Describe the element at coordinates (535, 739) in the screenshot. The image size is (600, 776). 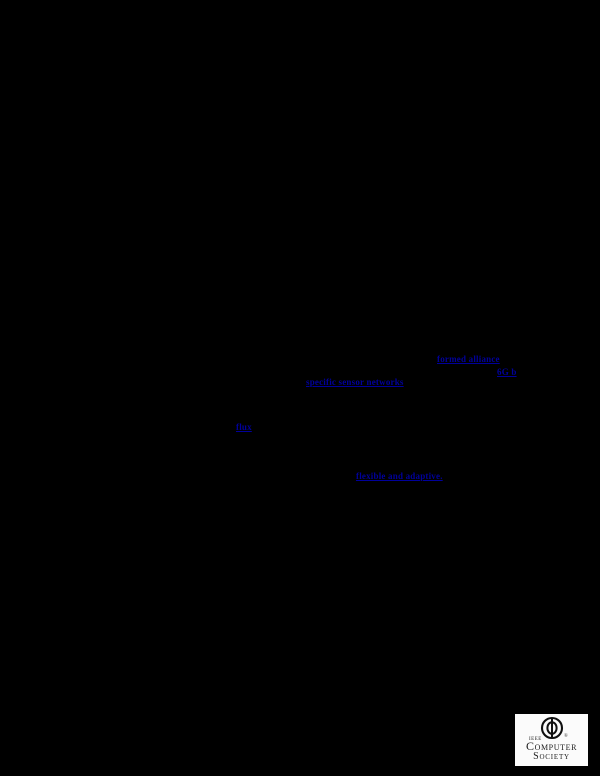
I see `ieee-label: IEEE` at that location.